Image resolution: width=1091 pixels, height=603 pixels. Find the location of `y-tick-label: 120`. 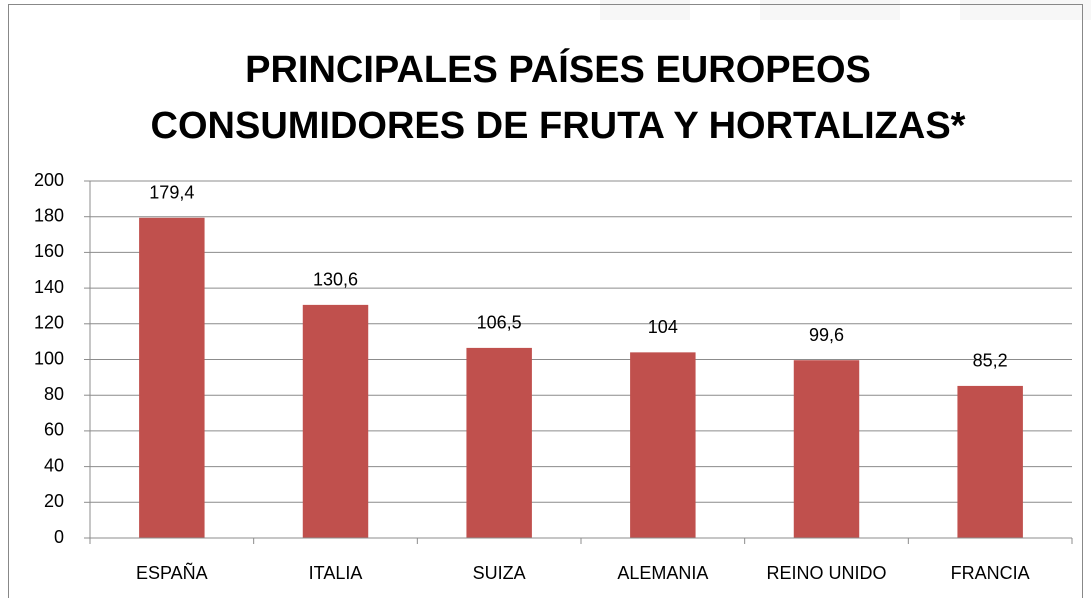

y-tick-label: 120 is located at coordinates (49, 323).